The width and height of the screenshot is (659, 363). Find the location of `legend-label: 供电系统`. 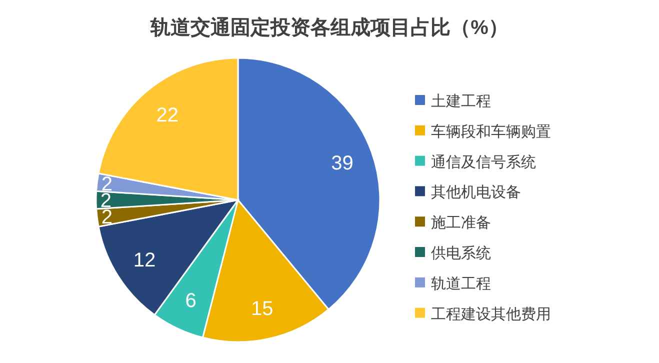

legend-label: 供电系统 is located at coordinates (461, 253).